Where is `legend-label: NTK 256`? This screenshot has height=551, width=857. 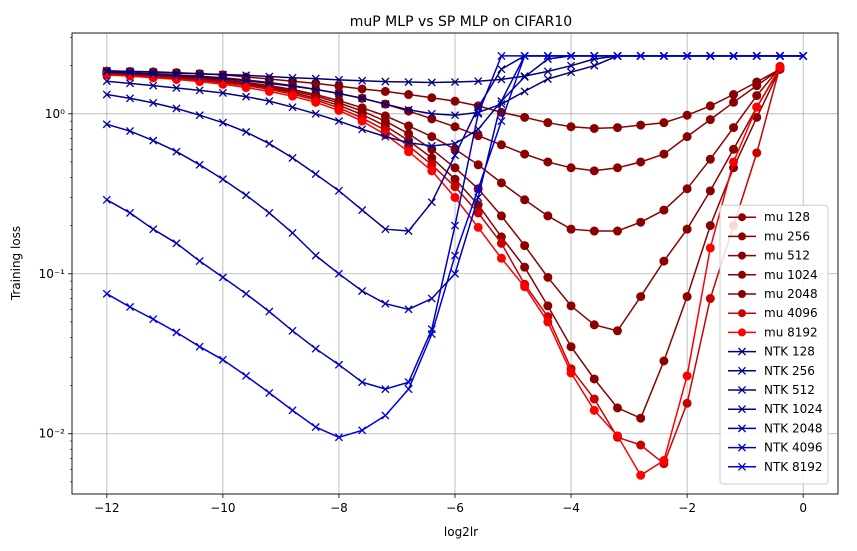 legend-label: NTK 256 is located at coordinates (789, 371).